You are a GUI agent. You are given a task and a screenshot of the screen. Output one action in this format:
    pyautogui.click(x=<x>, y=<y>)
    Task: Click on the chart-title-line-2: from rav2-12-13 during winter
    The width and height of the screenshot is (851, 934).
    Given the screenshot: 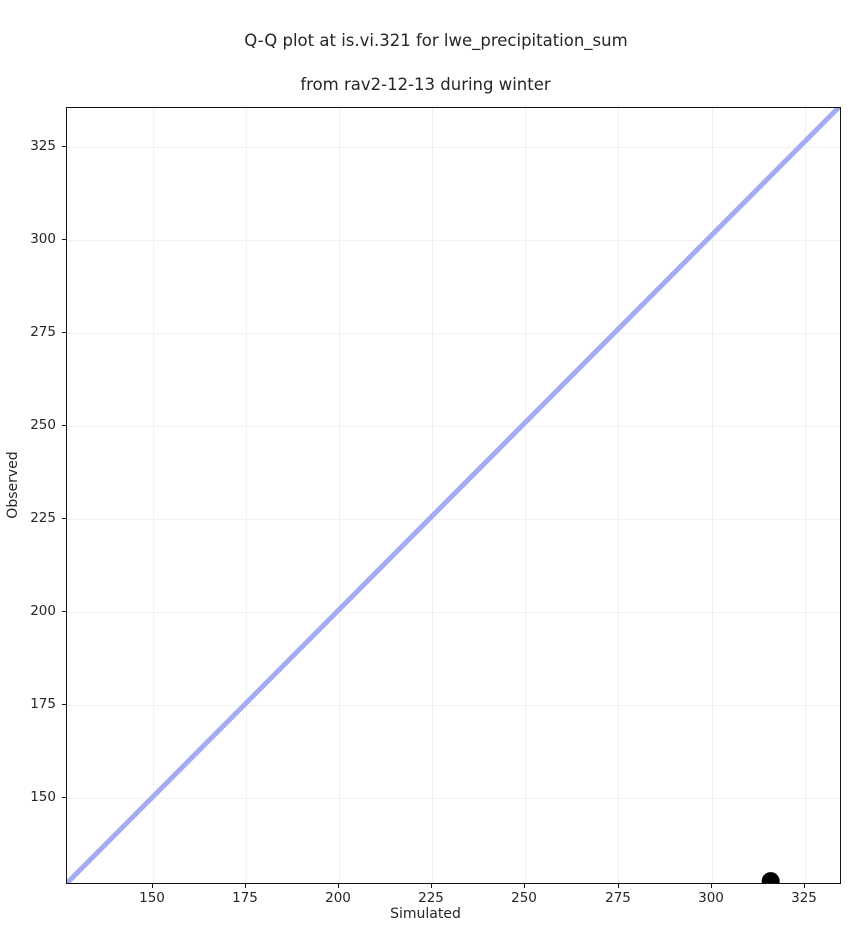 What is the action you would take?
    pyautogui.click(x=425, y=84)
    